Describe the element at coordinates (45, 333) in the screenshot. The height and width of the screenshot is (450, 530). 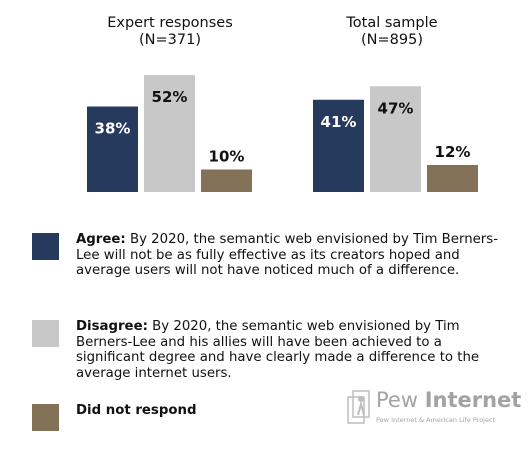
I see `legend-swatch-disagree` at that location.